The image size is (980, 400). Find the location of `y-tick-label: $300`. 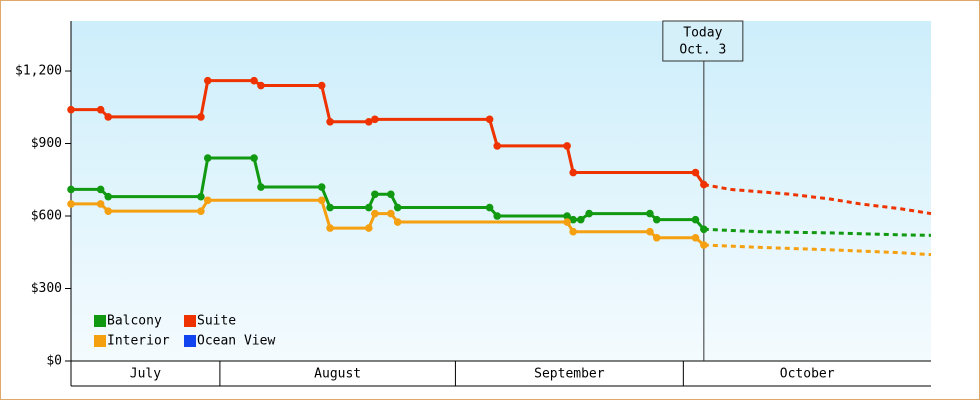

y-tick-label: $300 is located at coordinates (46, 288).